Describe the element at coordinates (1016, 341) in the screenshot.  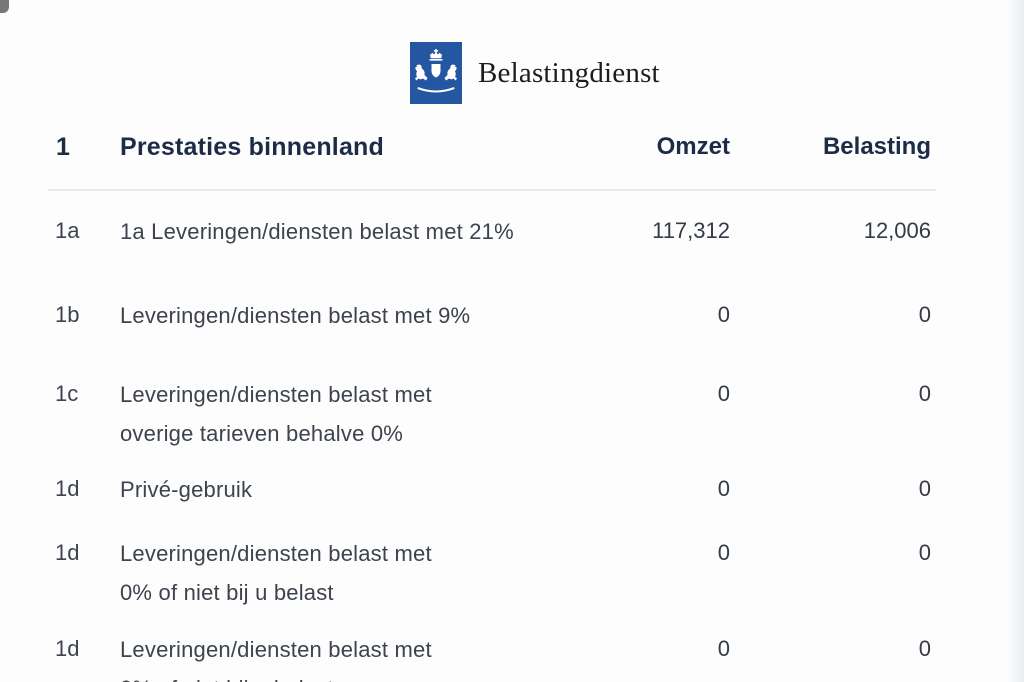
I see `page-edge-shade` at that location.